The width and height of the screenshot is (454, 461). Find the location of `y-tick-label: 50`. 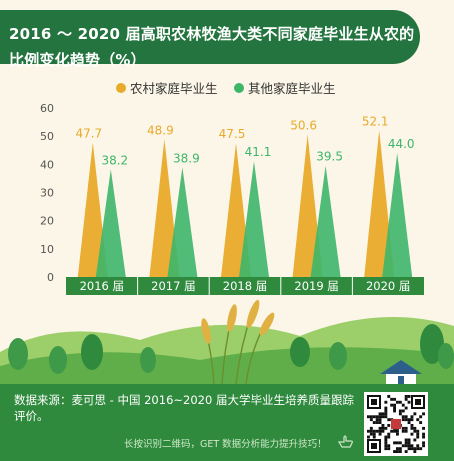

y-tick-label: 50 is located at coordinates (47, 136).